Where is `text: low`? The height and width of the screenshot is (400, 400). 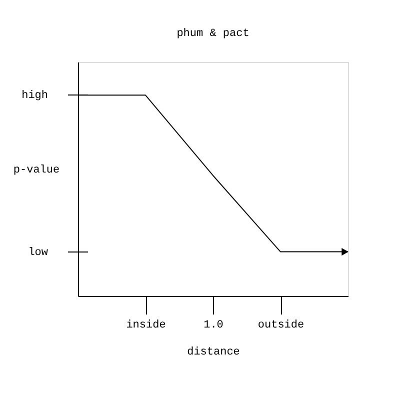 text: low is located at coordinates (38, 253).